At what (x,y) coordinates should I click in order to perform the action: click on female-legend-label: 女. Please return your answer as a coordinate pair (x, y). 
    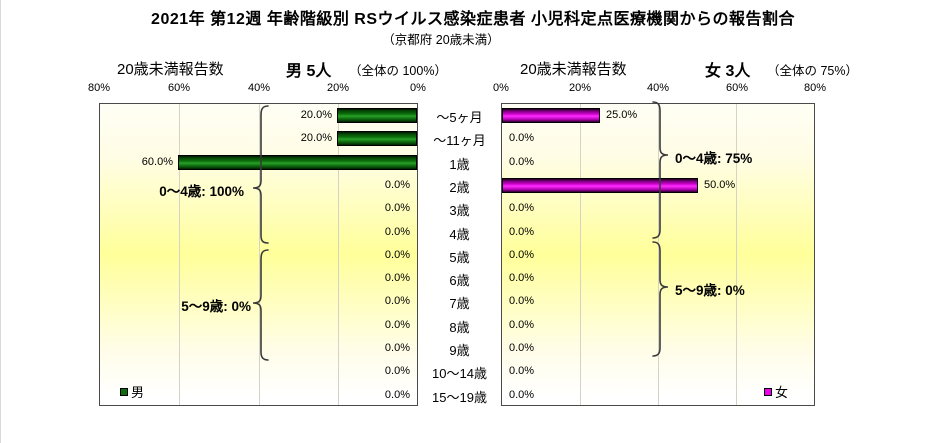
    Looking at the image, I should click on (782, 392).